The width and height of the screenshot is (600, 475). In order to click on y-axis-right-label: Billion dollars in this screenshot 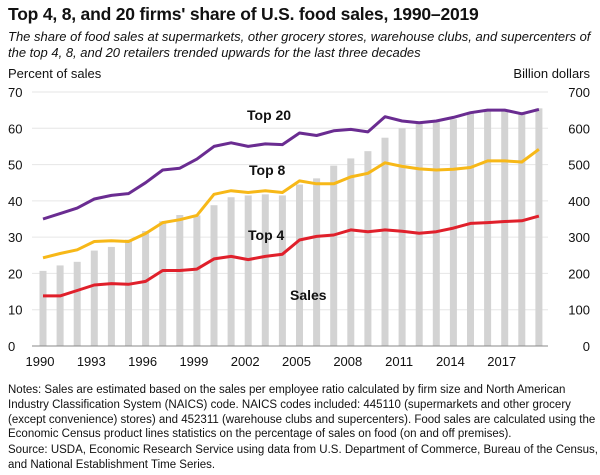, I will do `click(551, 73)`.